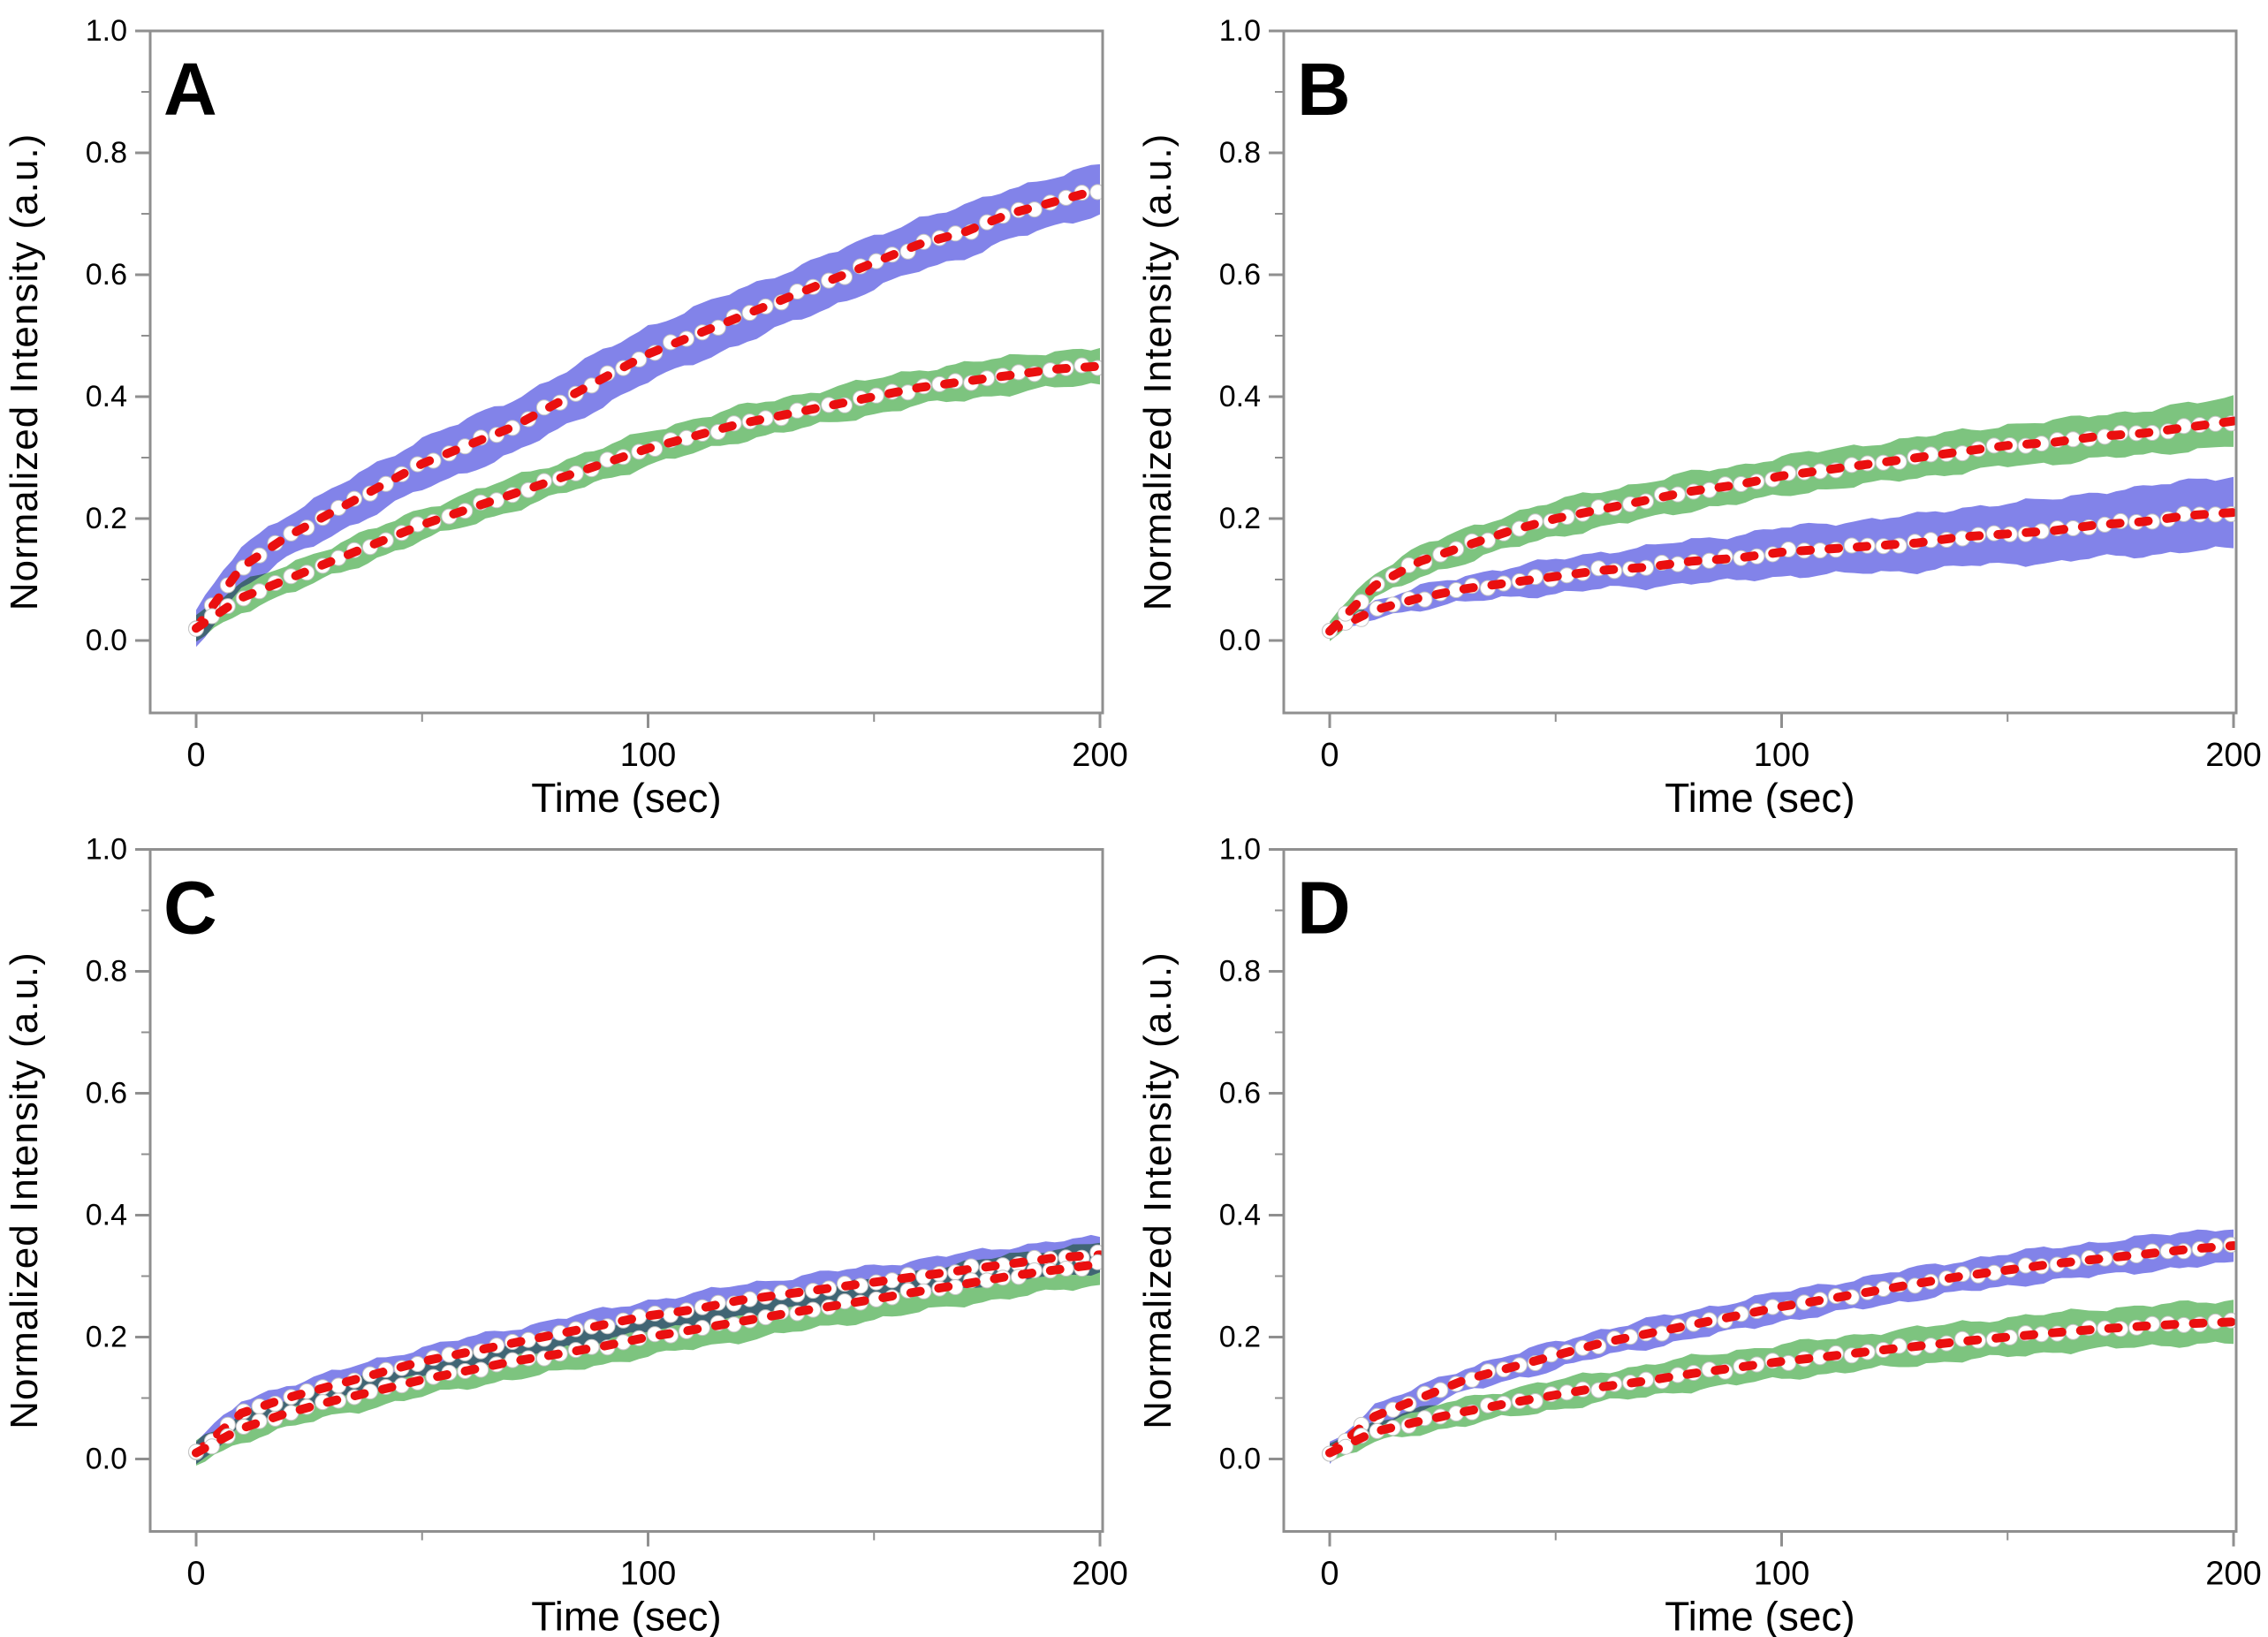  What do you see at coordinates (1095, 192) in the screenshot?
I see `data-point-circle` at bounding box center [1095, 192].